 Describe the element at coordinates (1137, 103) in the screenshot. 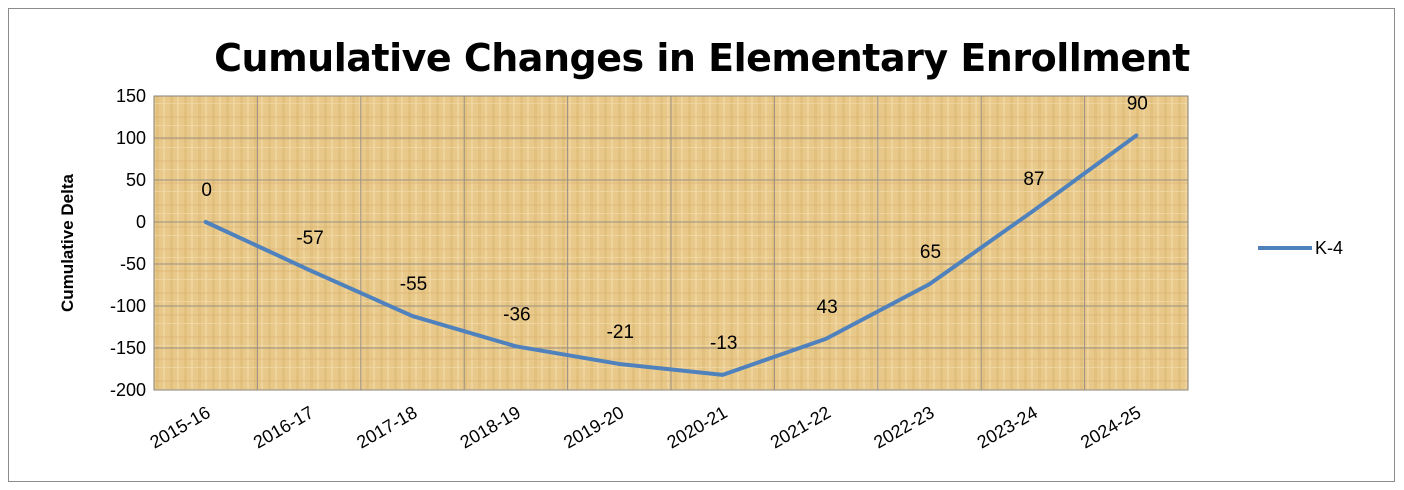

I see `data-label: 90` at that location.